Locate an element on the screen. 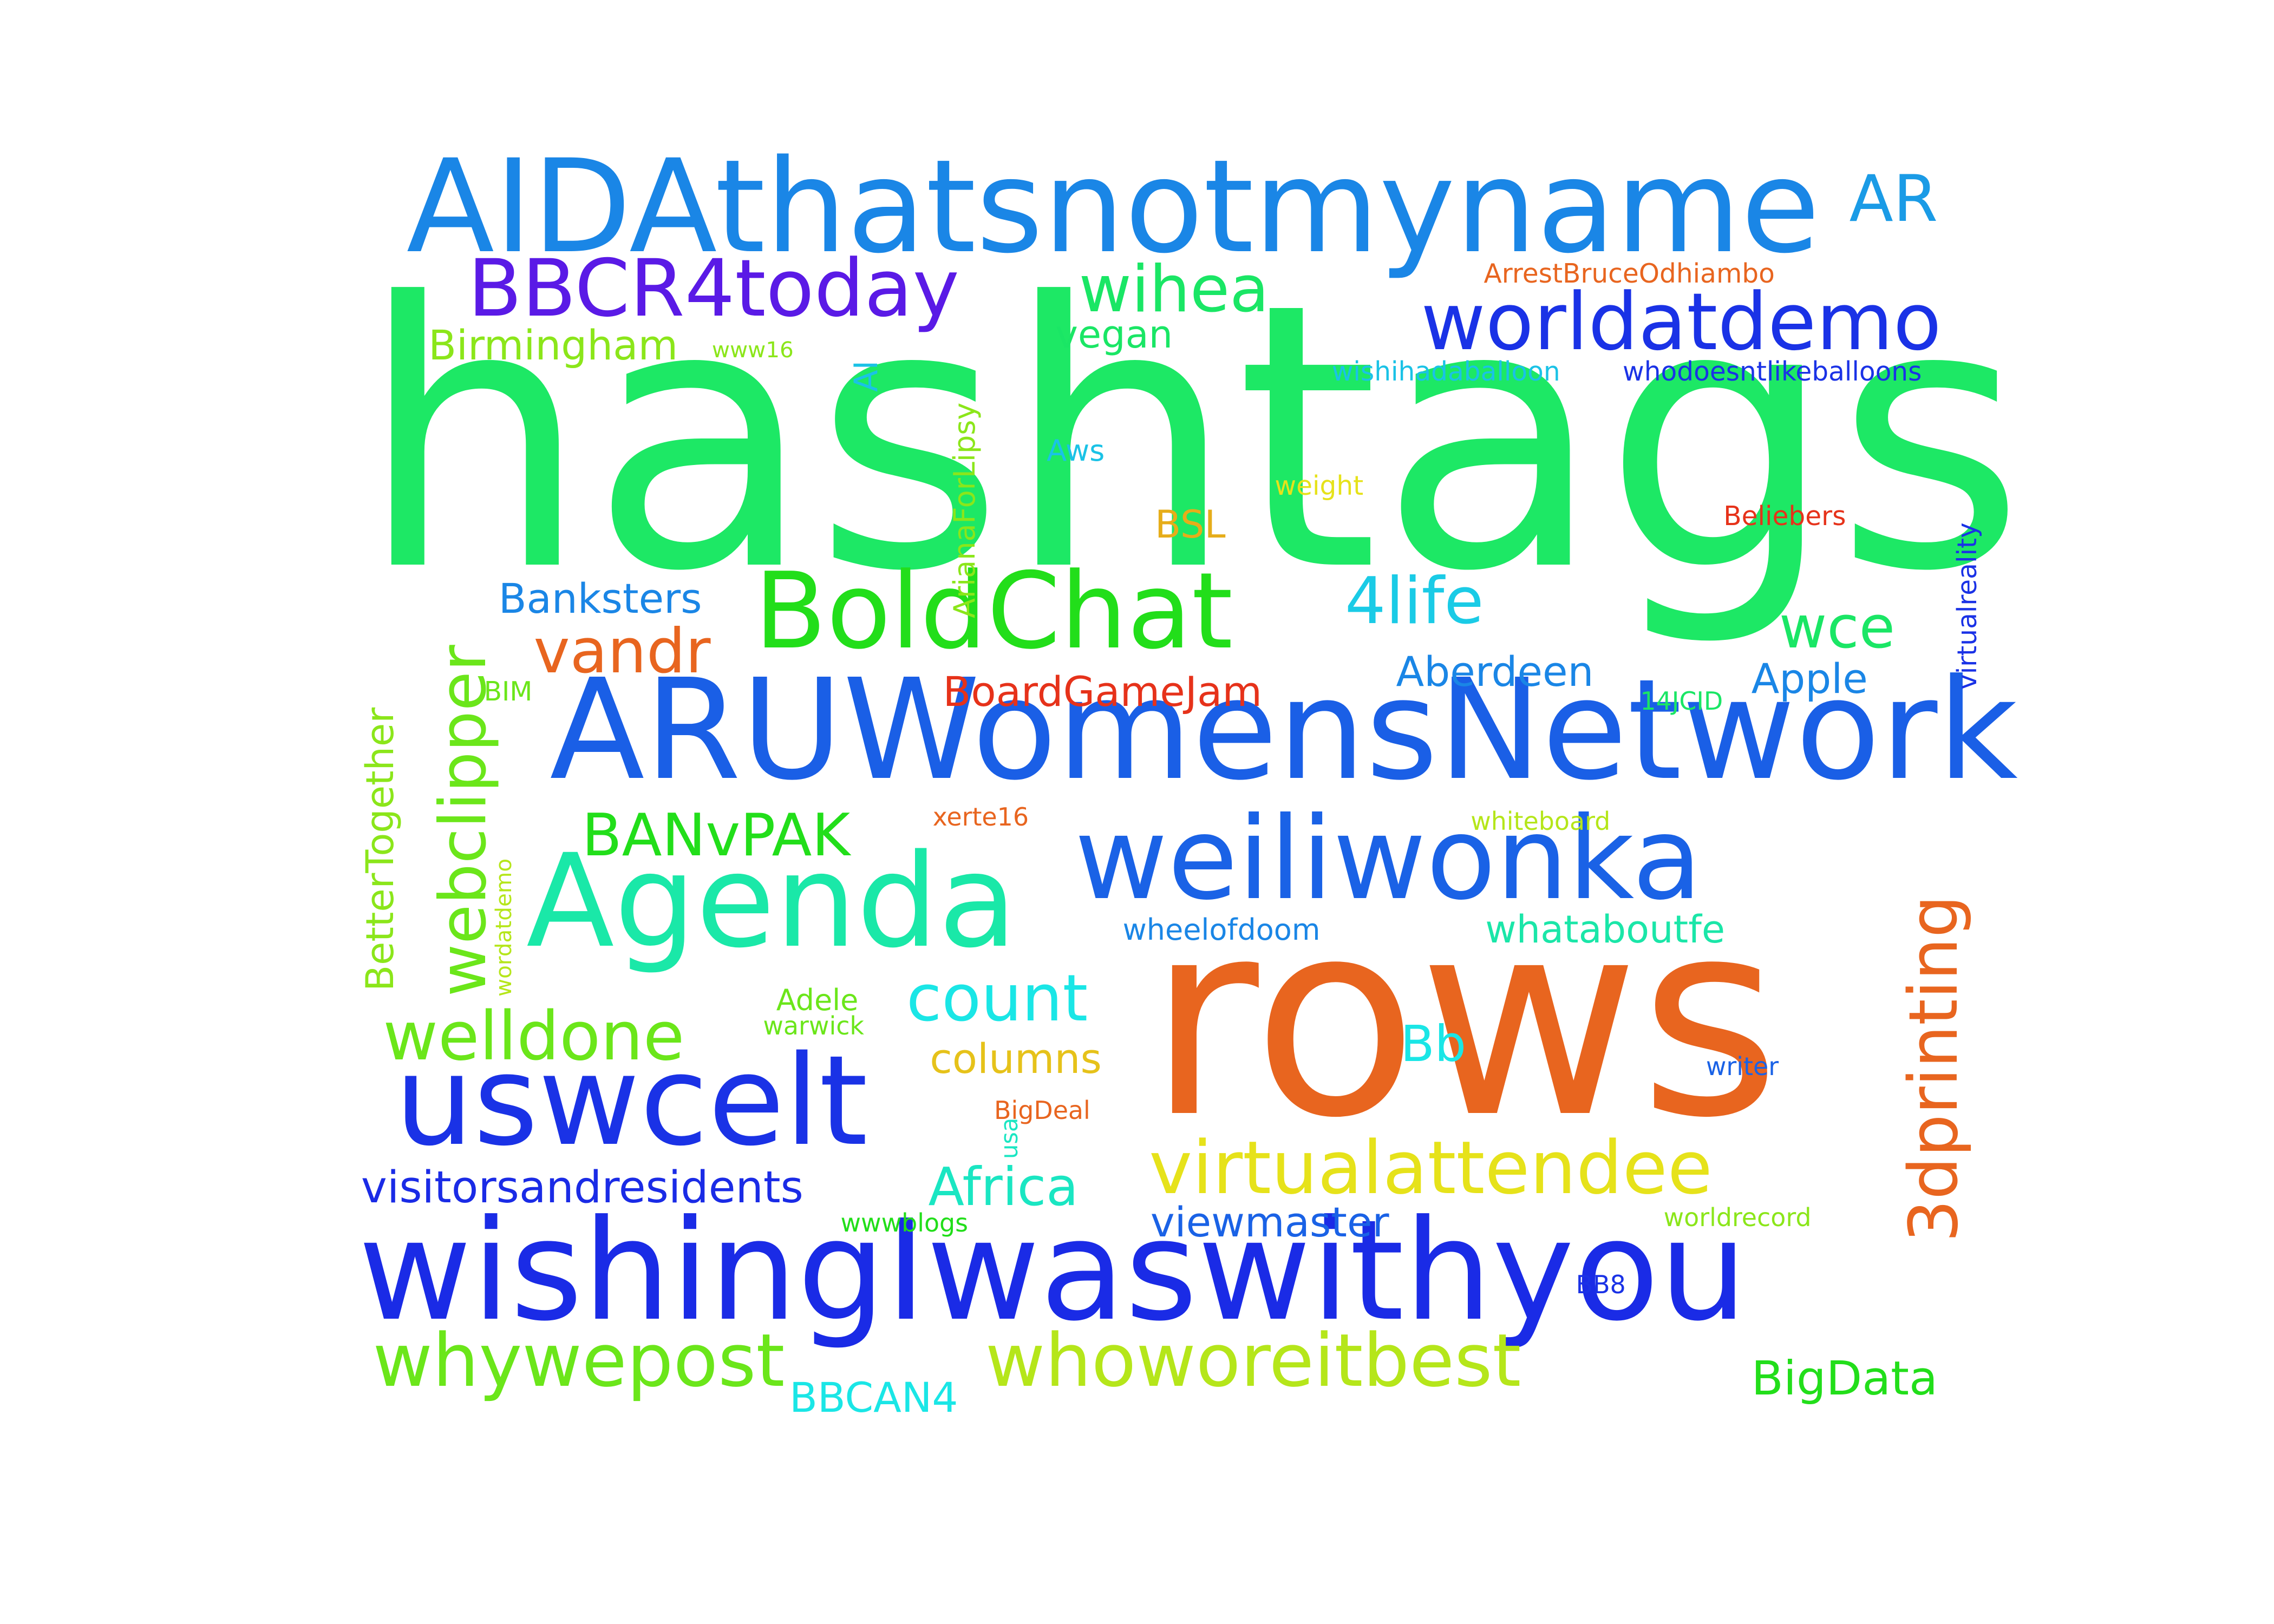 The height and width of the screenshot is (1624, 2274). word-ai: AI is located at coordinates (867, 376).